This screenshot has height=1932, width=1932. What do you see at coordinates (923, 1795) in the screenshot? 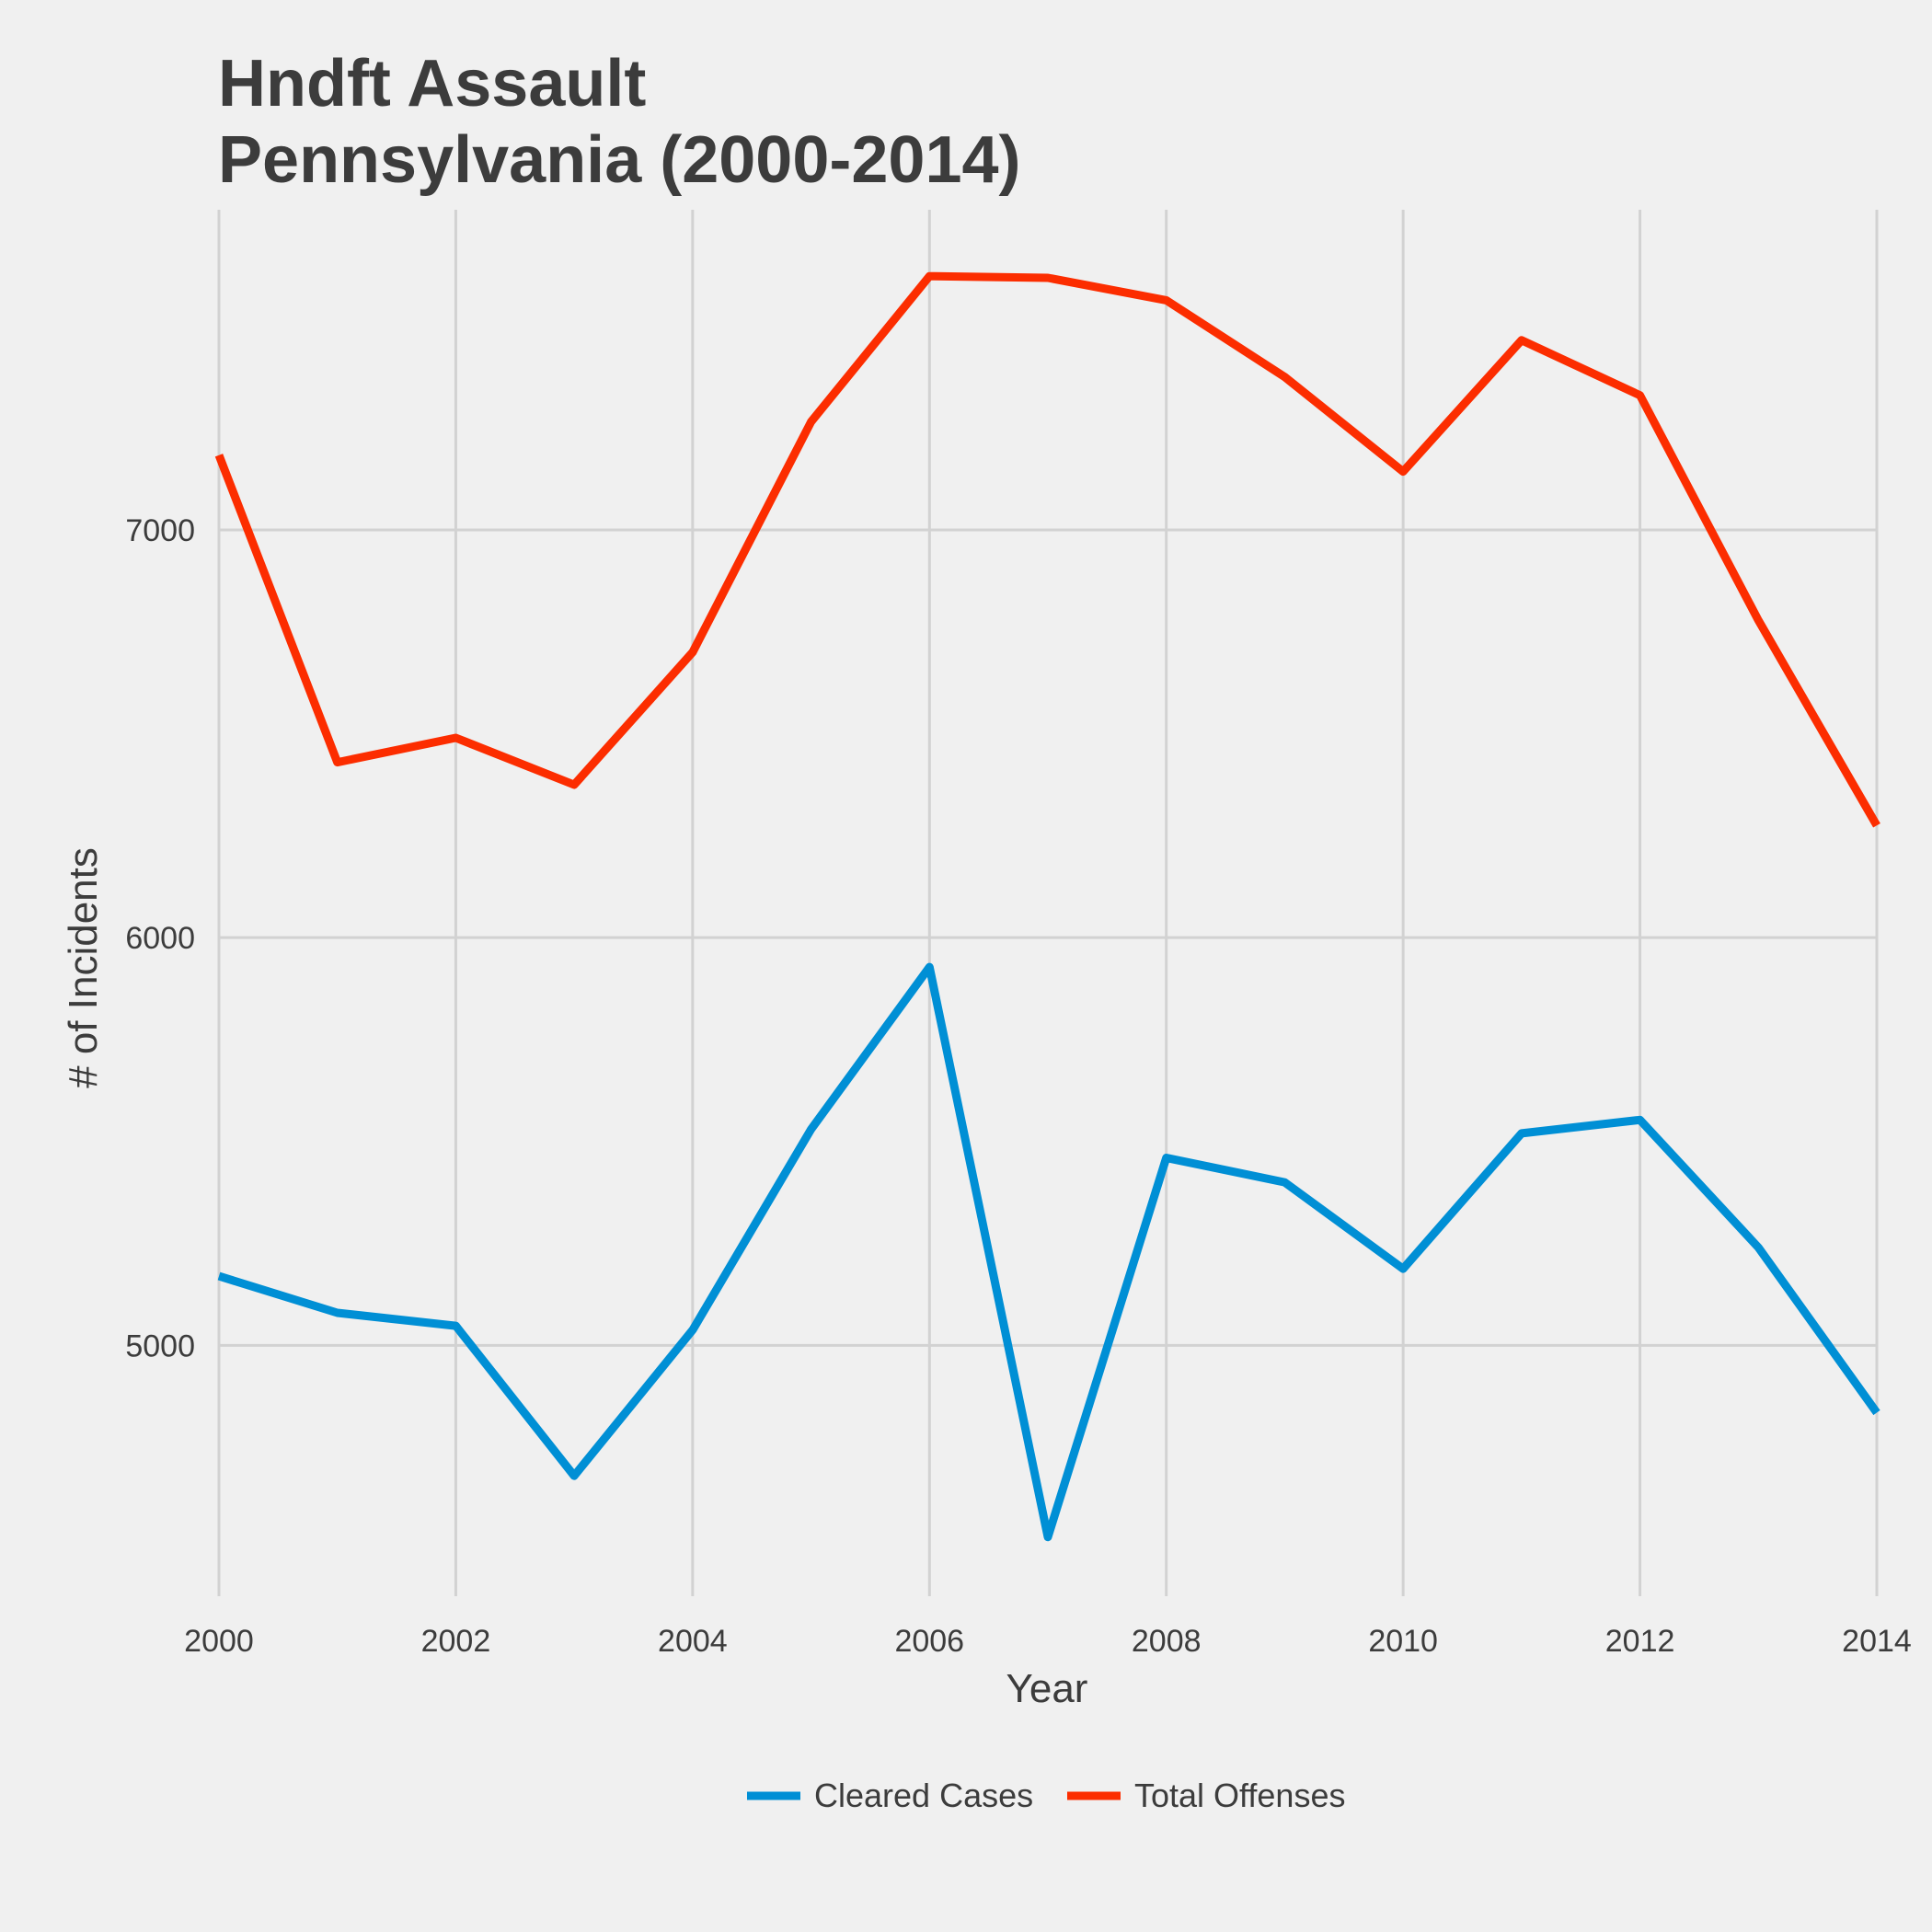
I see `legend-label: Cleared Cases` at bounding box center [923, 1795].